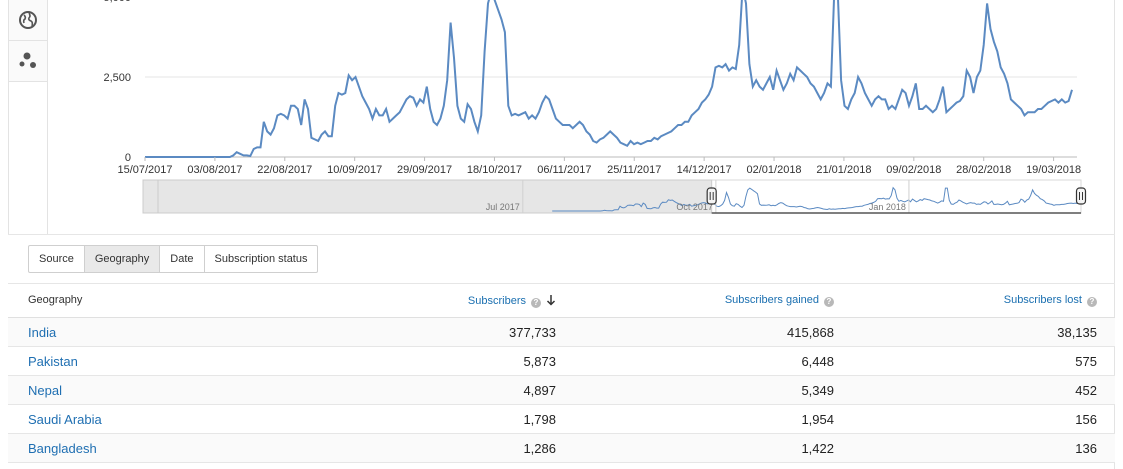 The image size is (1123, 469). I want to click on geography-link: Saudi Arabia, so click(65, 419).